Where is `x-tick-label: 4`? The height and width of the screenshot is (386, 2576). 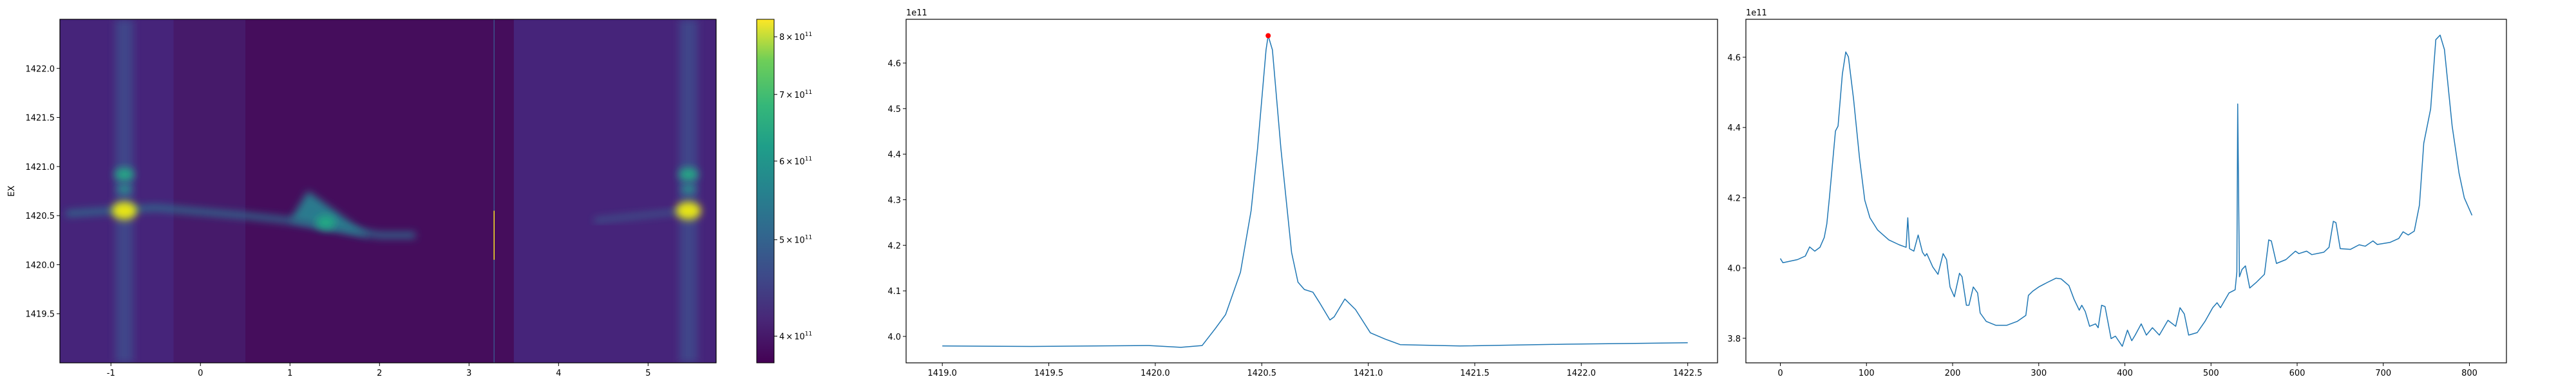
x-tick-label: 4 is located at coordinates (558, 373).